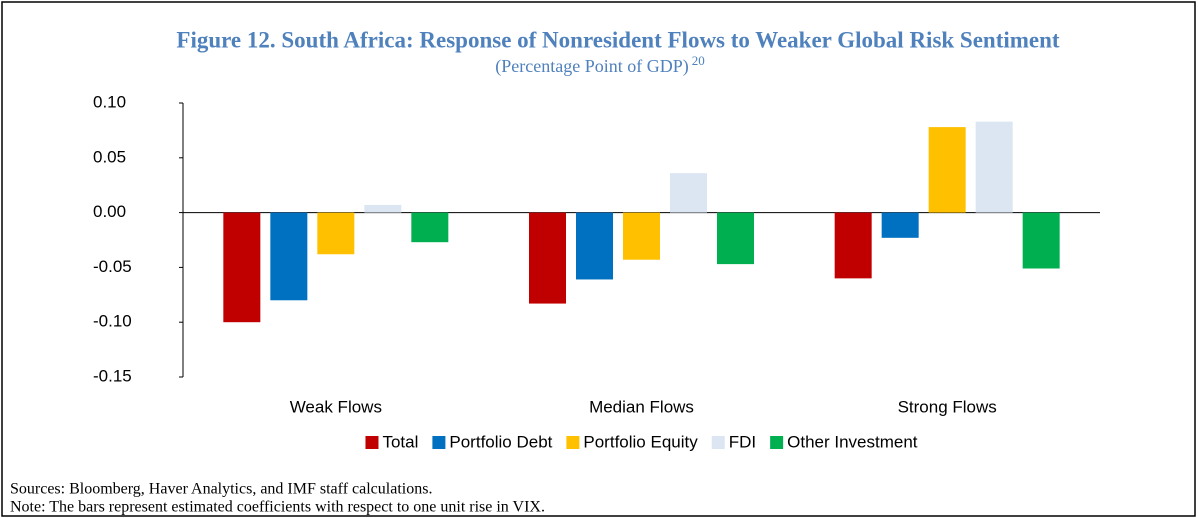  What do you see at coordinates (112, 266) in the screenshot?
I see `y-tick-label: -0.05` at bounding box center [112, 266].